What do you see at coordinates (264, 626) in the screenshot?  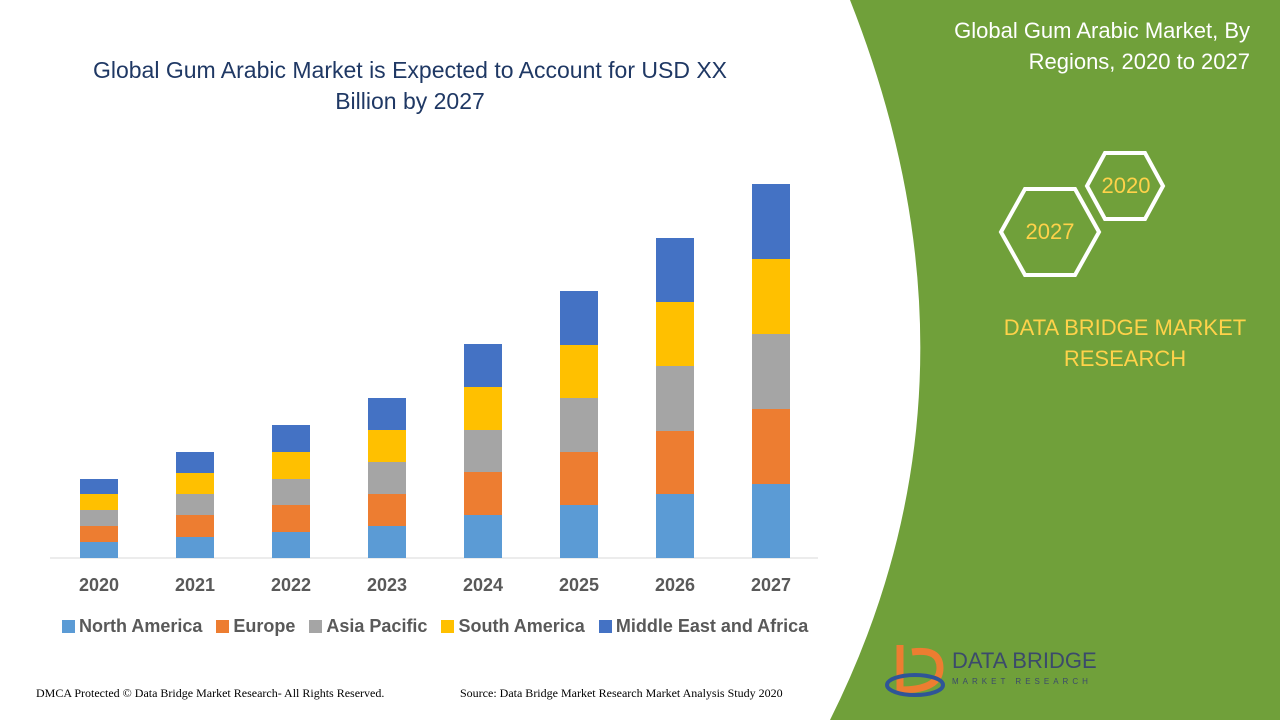 I see `legend-label: Europe` at bounding box center [264, 626].